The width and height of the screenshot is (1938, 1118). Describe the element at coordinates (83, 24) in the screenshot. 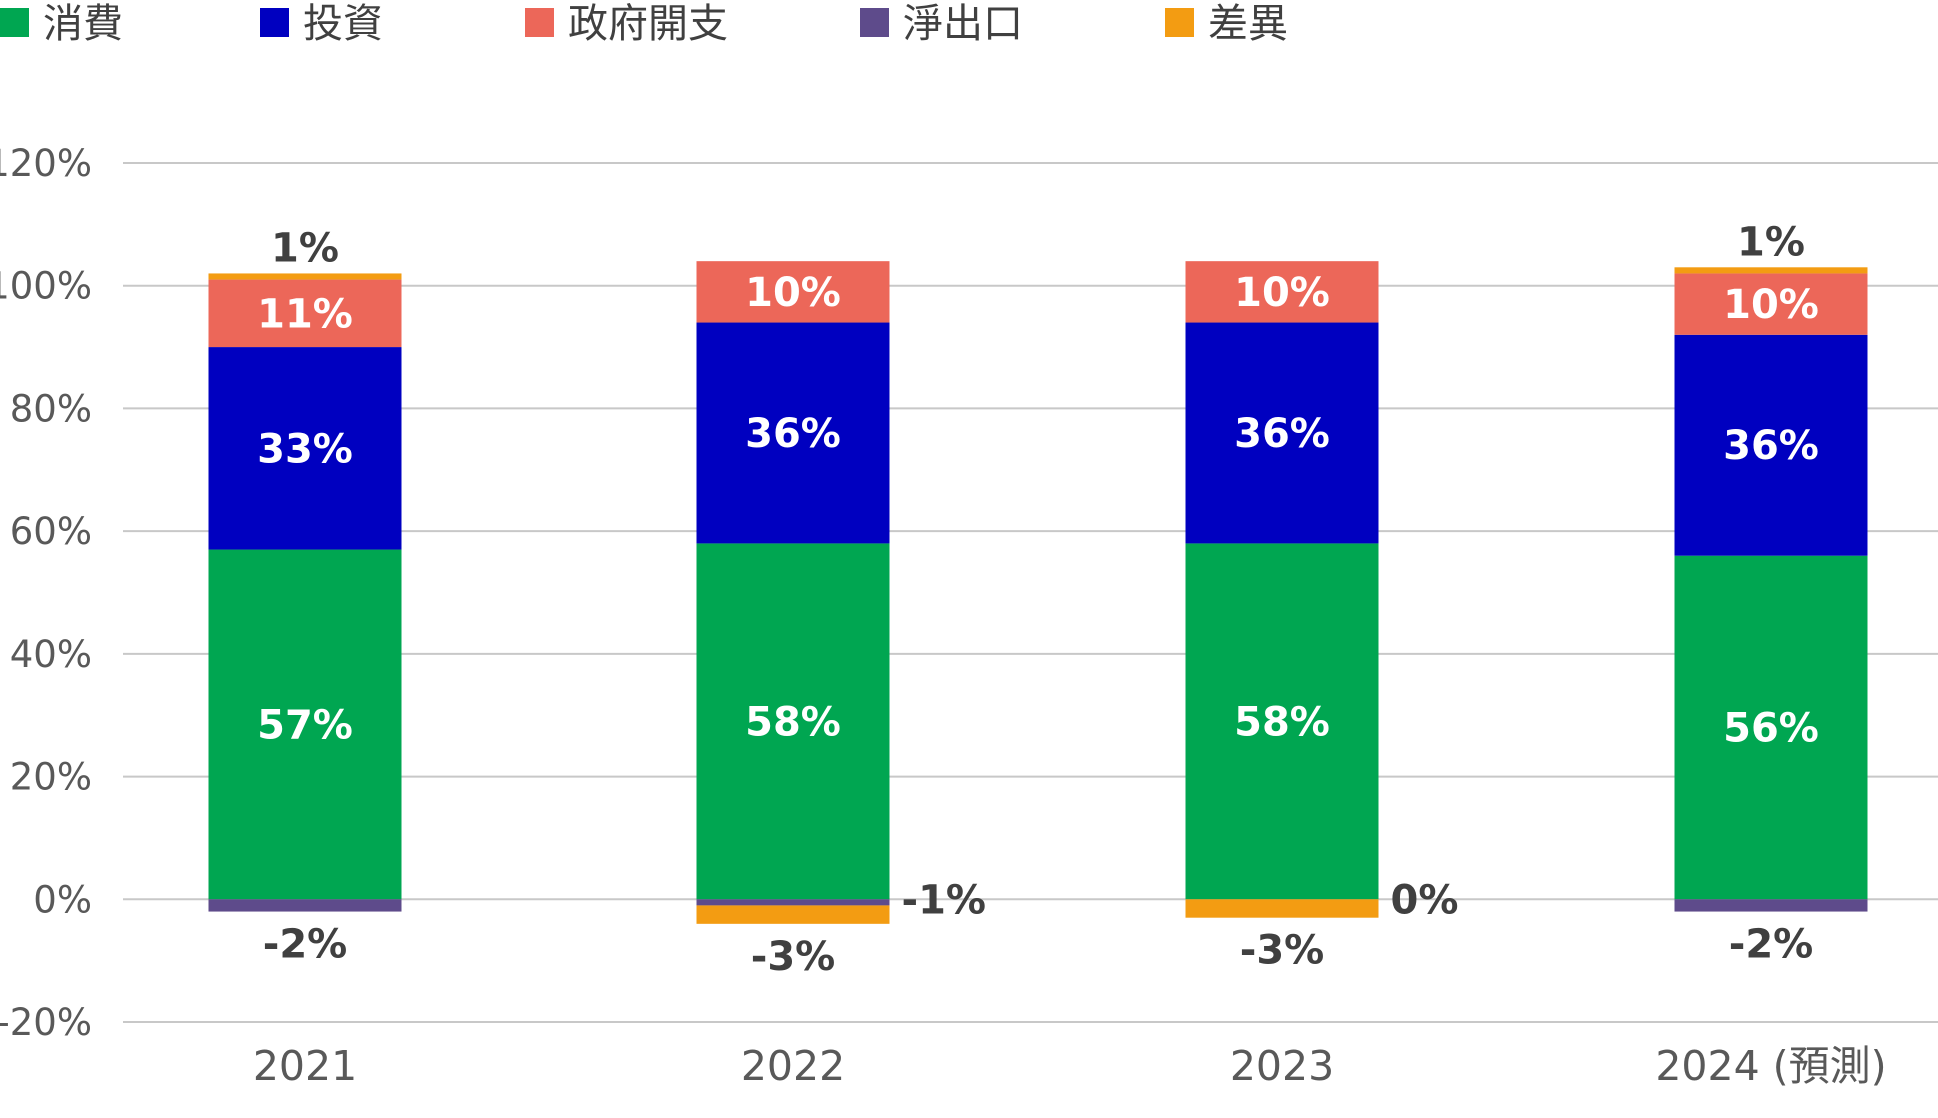

I see `legend-label-0: 消費` at that location.